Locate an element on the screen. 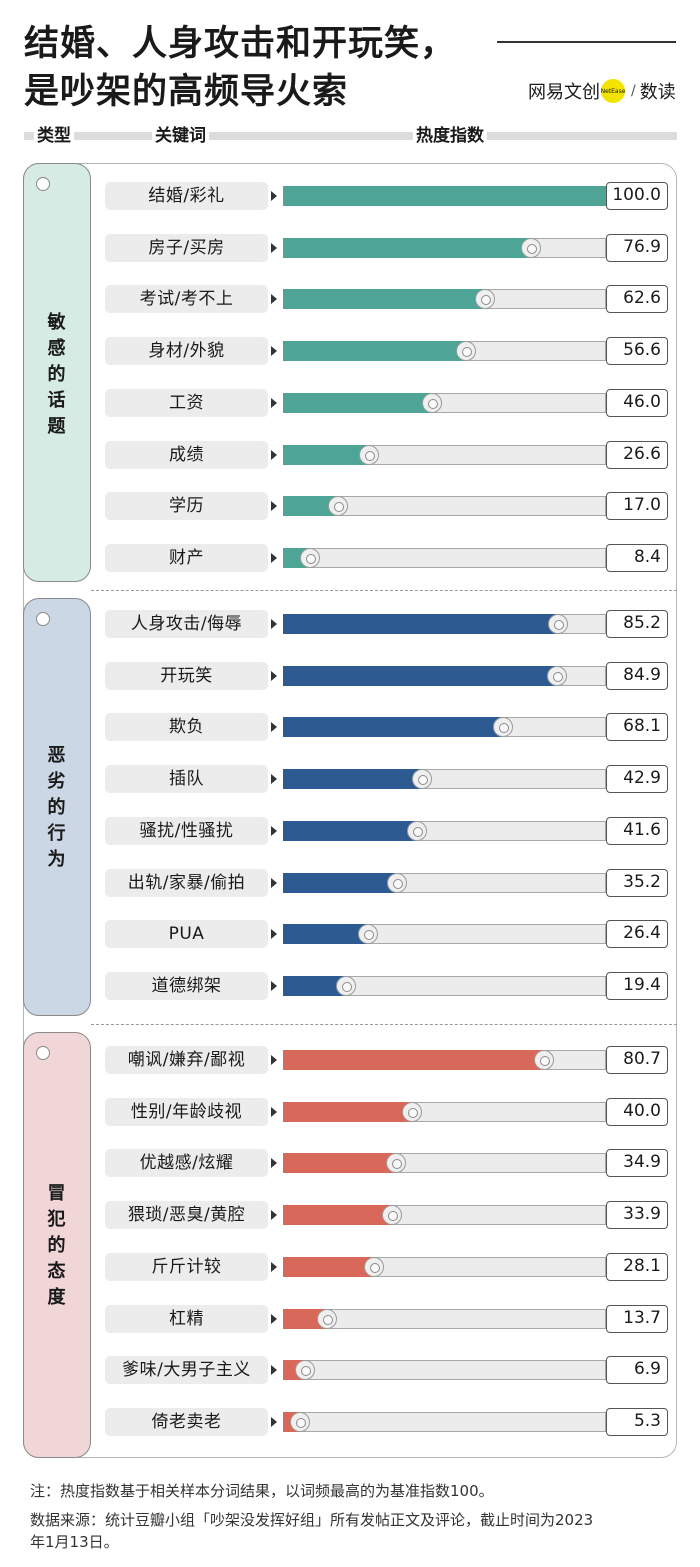 Image resolution: width=700 pixels, height=1567 pixels. value-label: 76.9 is located at coordinates (637, 247).